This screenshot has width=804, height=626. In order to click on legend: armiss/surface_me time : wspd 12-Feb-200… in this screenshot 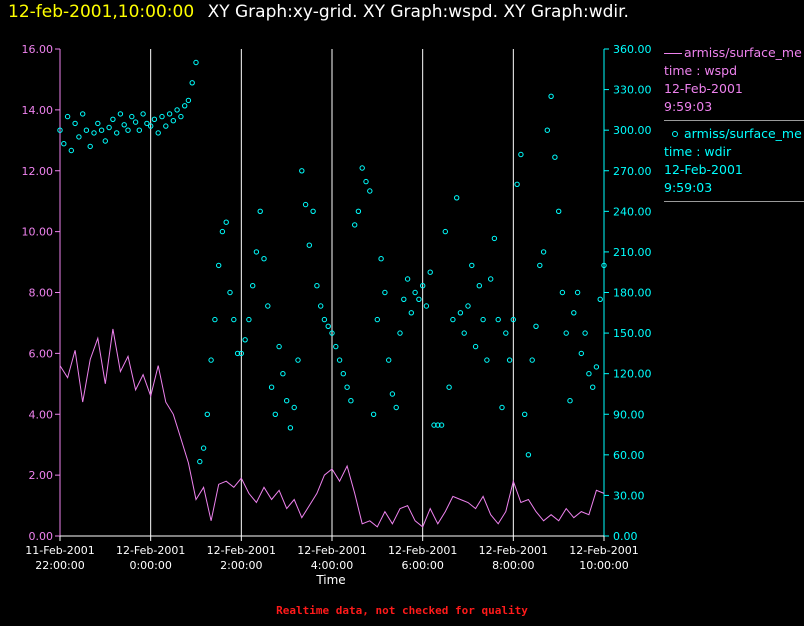, I will do `click(734, 125)`.